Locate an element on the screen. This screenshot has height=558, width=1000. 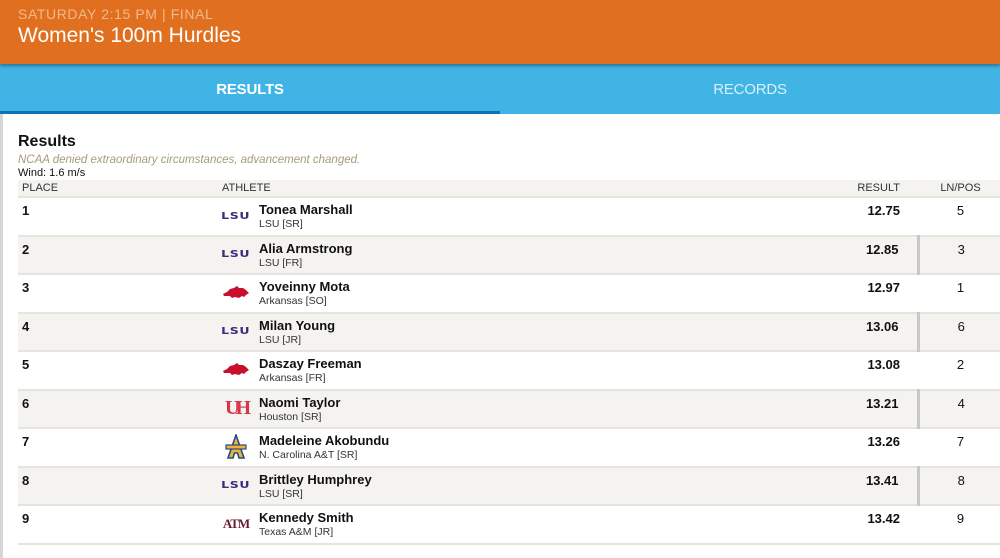
table-row: 3 Yoveinny Mota Arkansas [SO] 12.97 1 is located at coordinates (509, 293).